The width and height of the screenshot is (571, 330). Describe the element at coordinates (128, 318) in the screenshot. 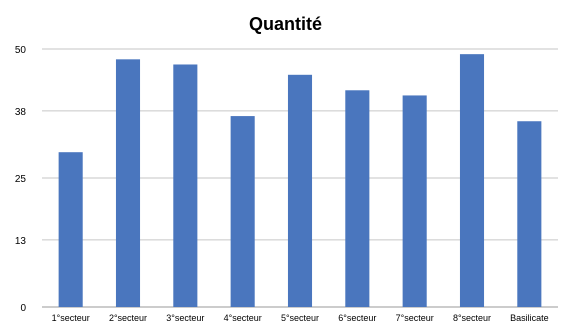

I see `x-tick-label: 2°secteur` at that location.